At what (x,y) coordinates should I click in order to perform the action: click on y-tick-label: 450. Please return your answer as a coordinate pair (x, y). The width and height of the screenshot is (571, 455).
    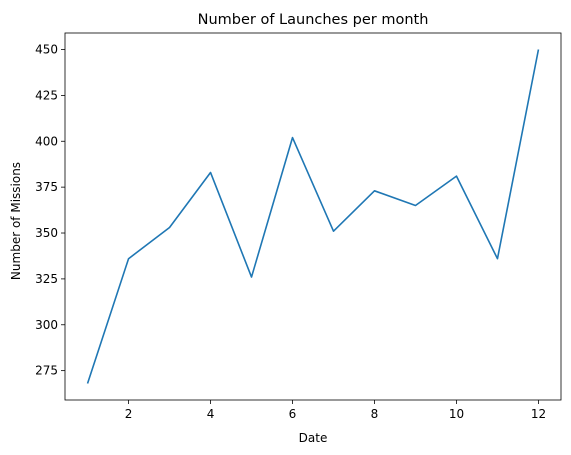
    Looking at the image, I should click on (46, 50).